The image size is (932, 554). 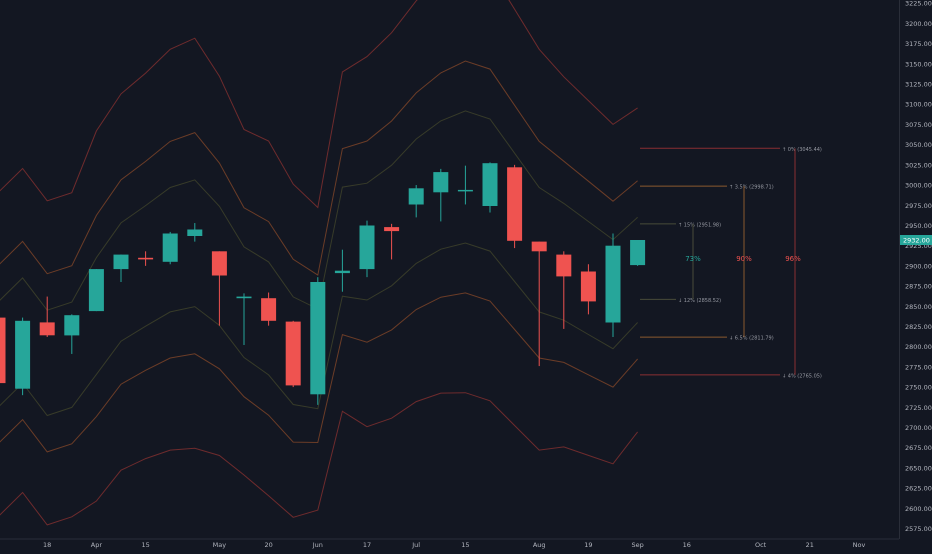 I want to click on price-tick-label: 3225.00, so click(x=918, y=4).